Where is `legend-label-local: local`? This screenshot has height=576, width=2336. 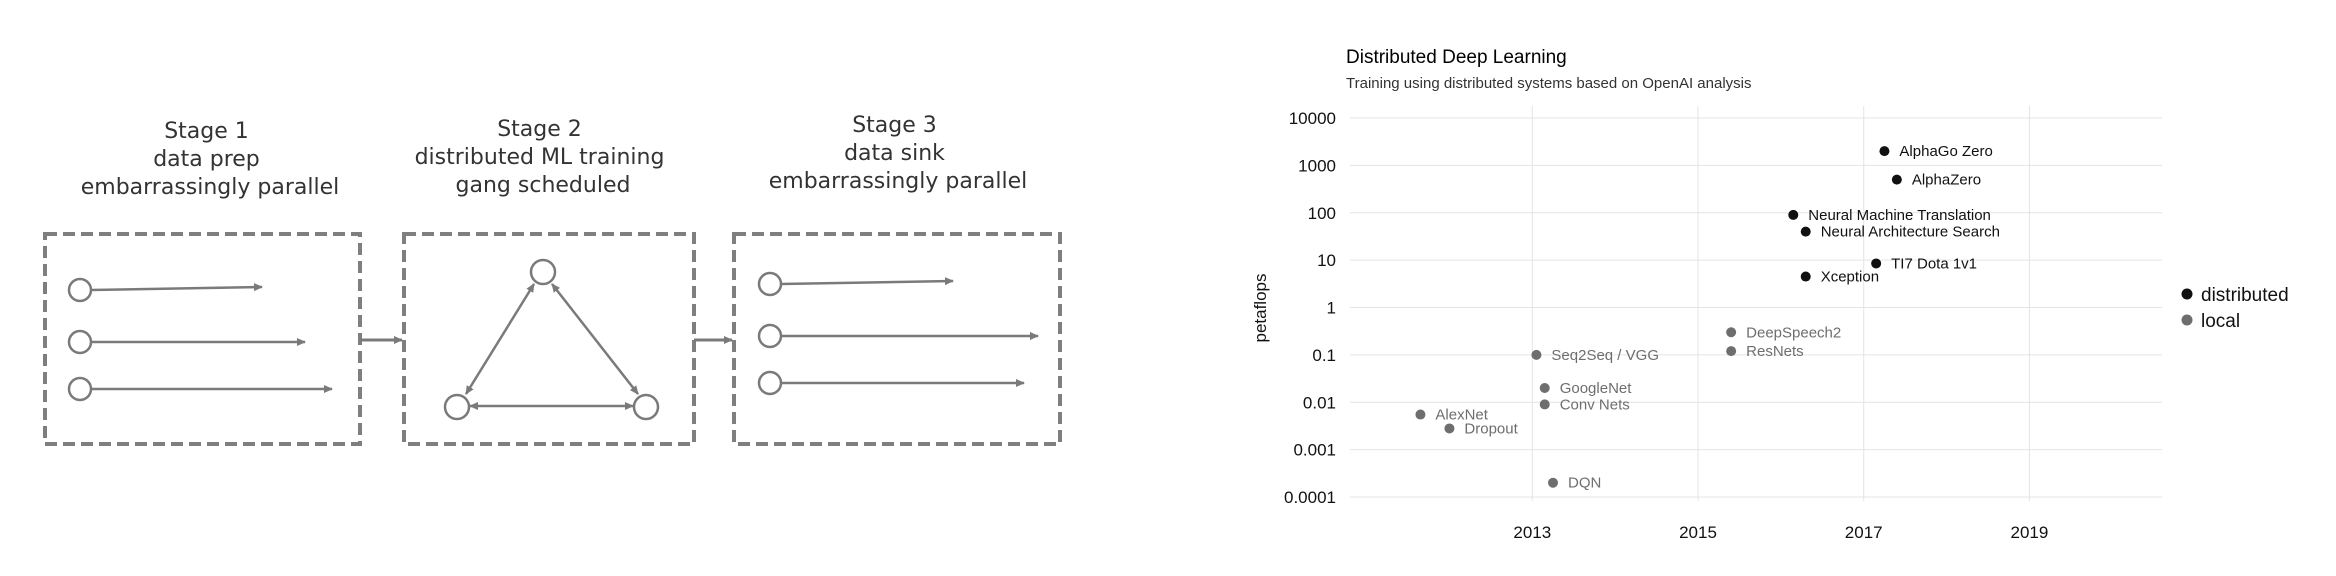
legend-label-local: local is located at coordinates (2220, 321).